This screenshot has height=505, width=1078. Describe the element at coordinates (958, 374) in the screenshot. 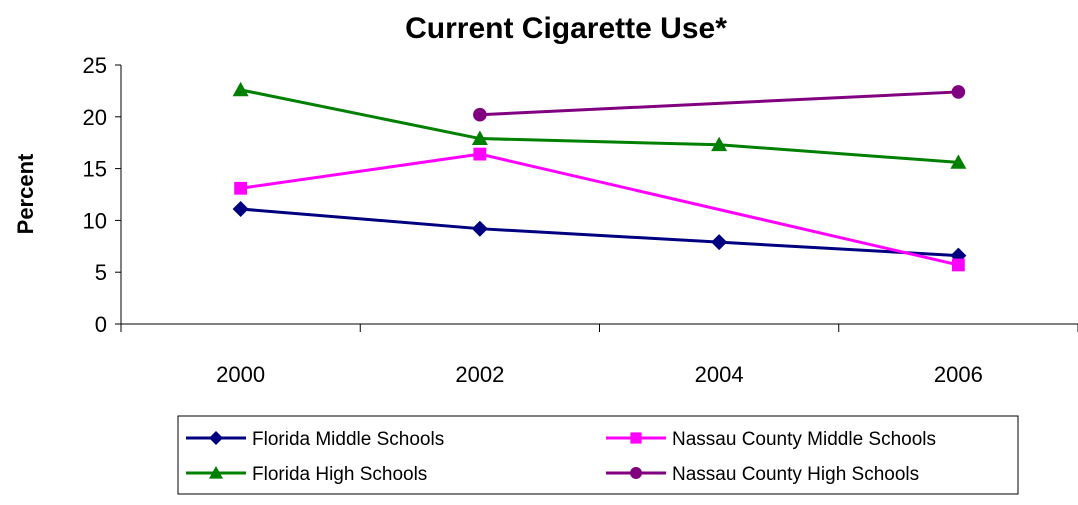

I see `x-tick-label: 2006` at that location.